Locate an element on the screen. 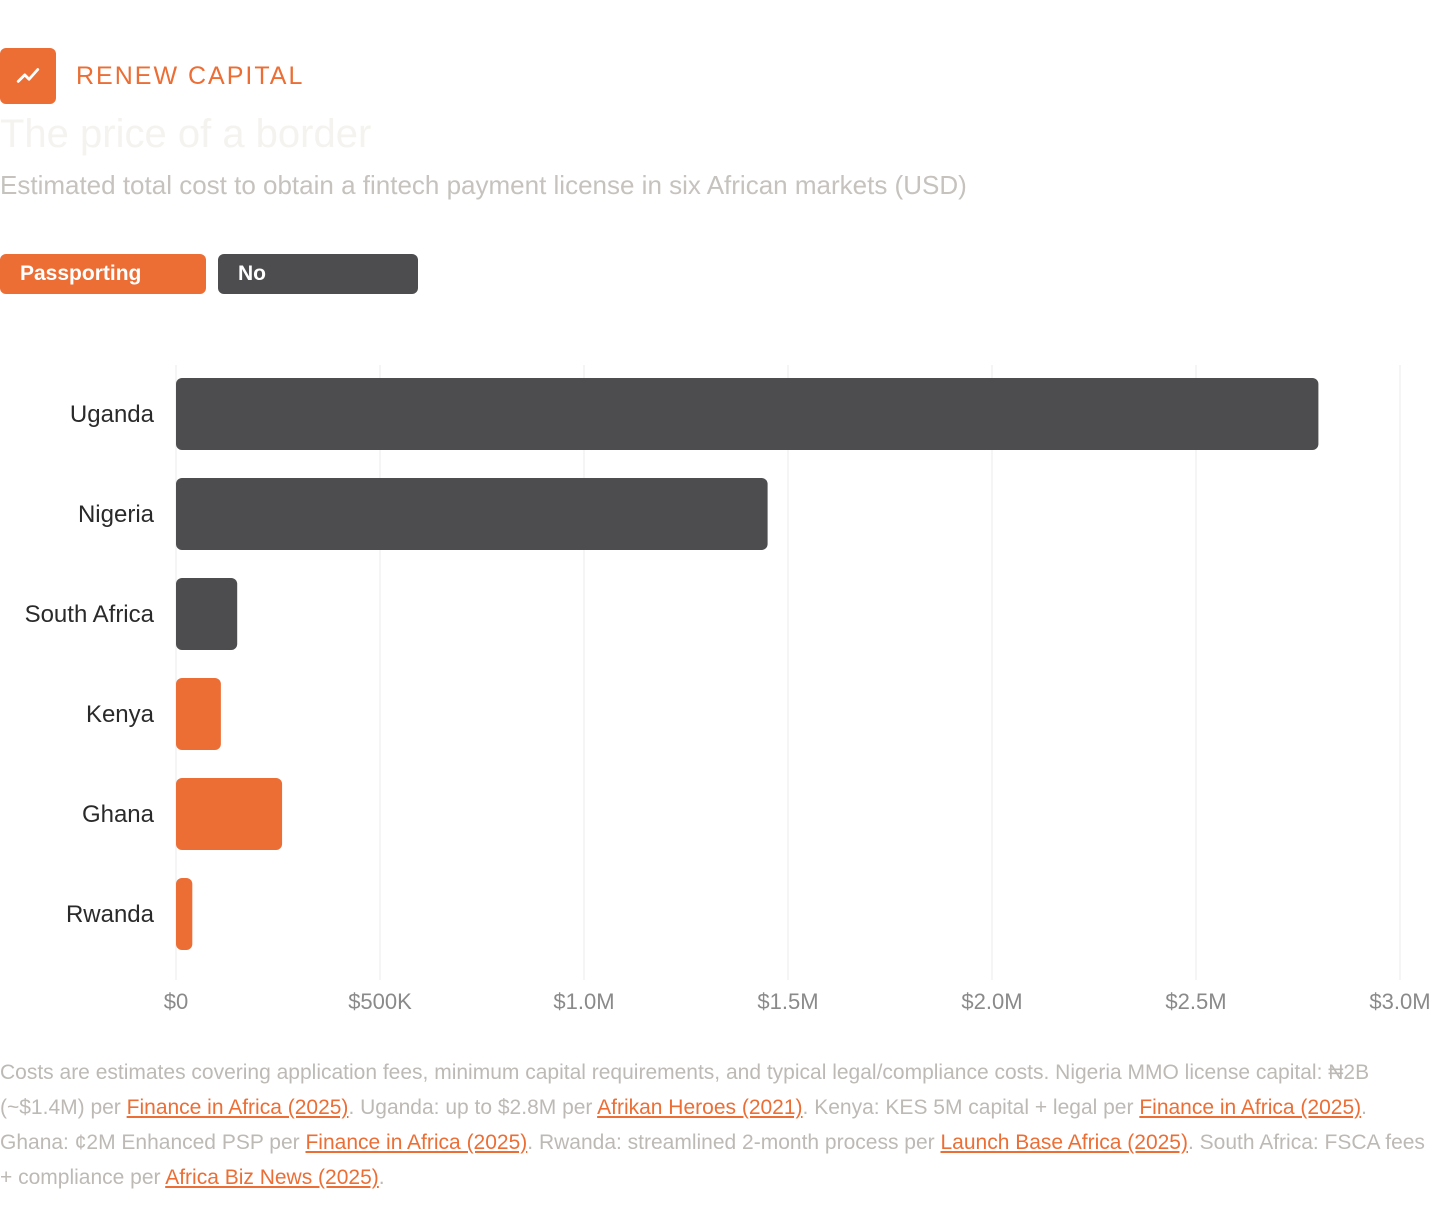 This screenshot has height=1226, width=1440. brand-name: RENEW CAPITAL is located at coordinates (190, 75).